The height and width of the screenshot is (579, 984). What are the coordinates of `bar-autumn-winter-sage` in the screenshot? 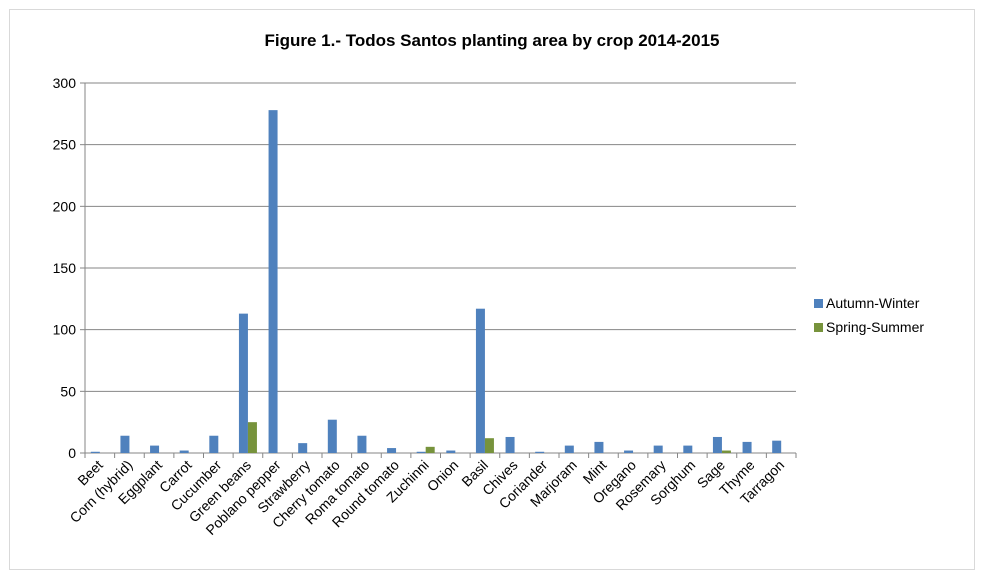 It's located at (717, 444).